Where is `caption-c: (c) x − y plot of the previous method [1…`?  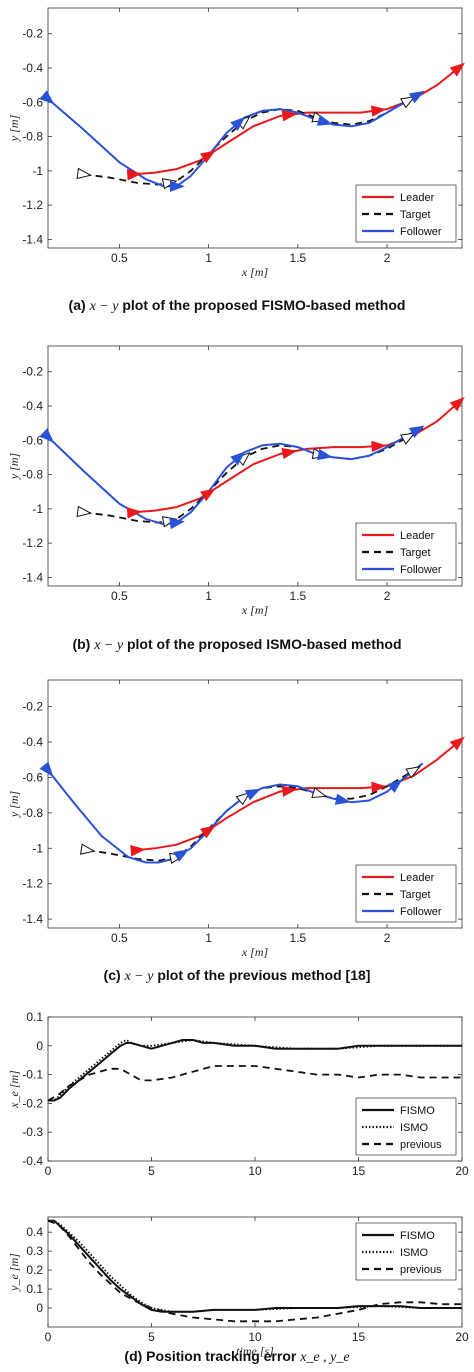 caption-c: (c) x − y plot of the previous method [1… is located at coordinates (237, 976).